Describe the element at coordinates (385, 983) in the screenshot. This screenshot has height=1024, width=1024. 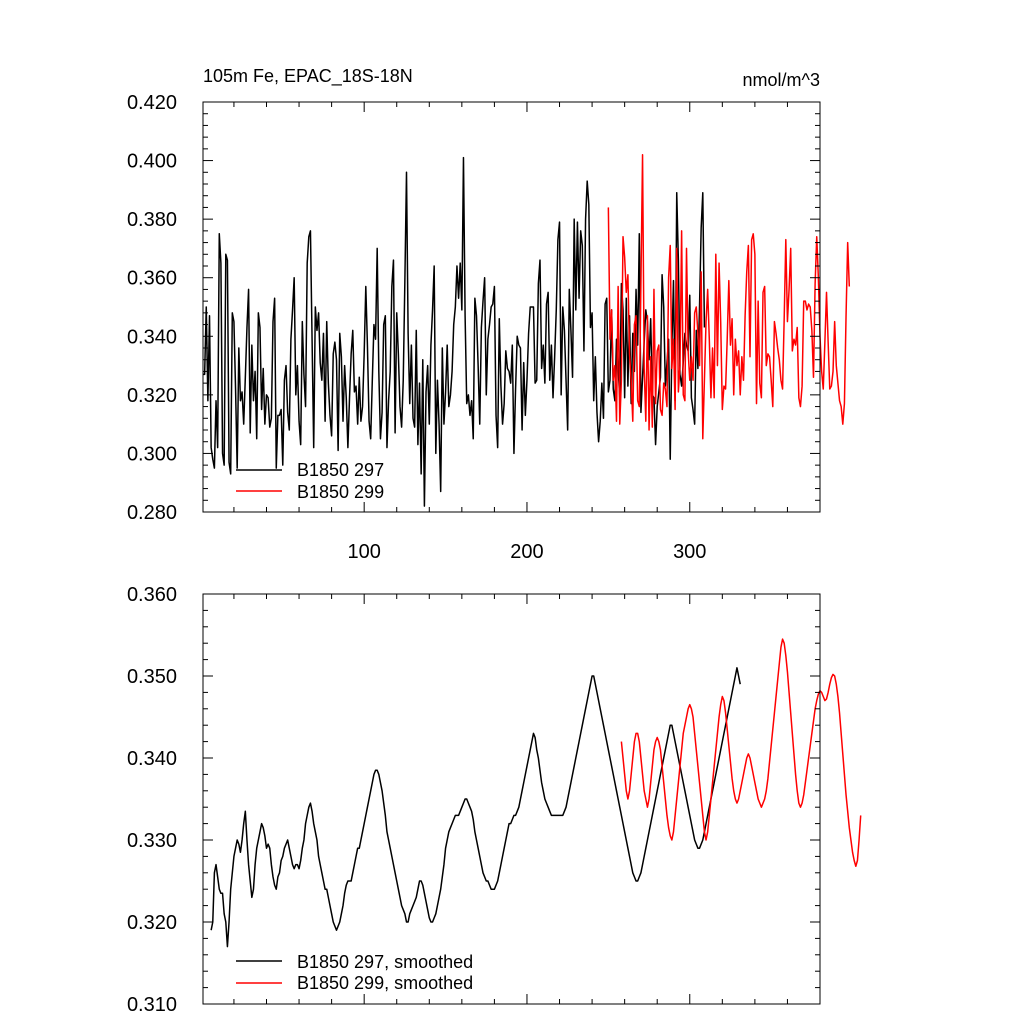
I see `legend-label-b1850-299-smoothed: B1850 299, smoothed` at that location.